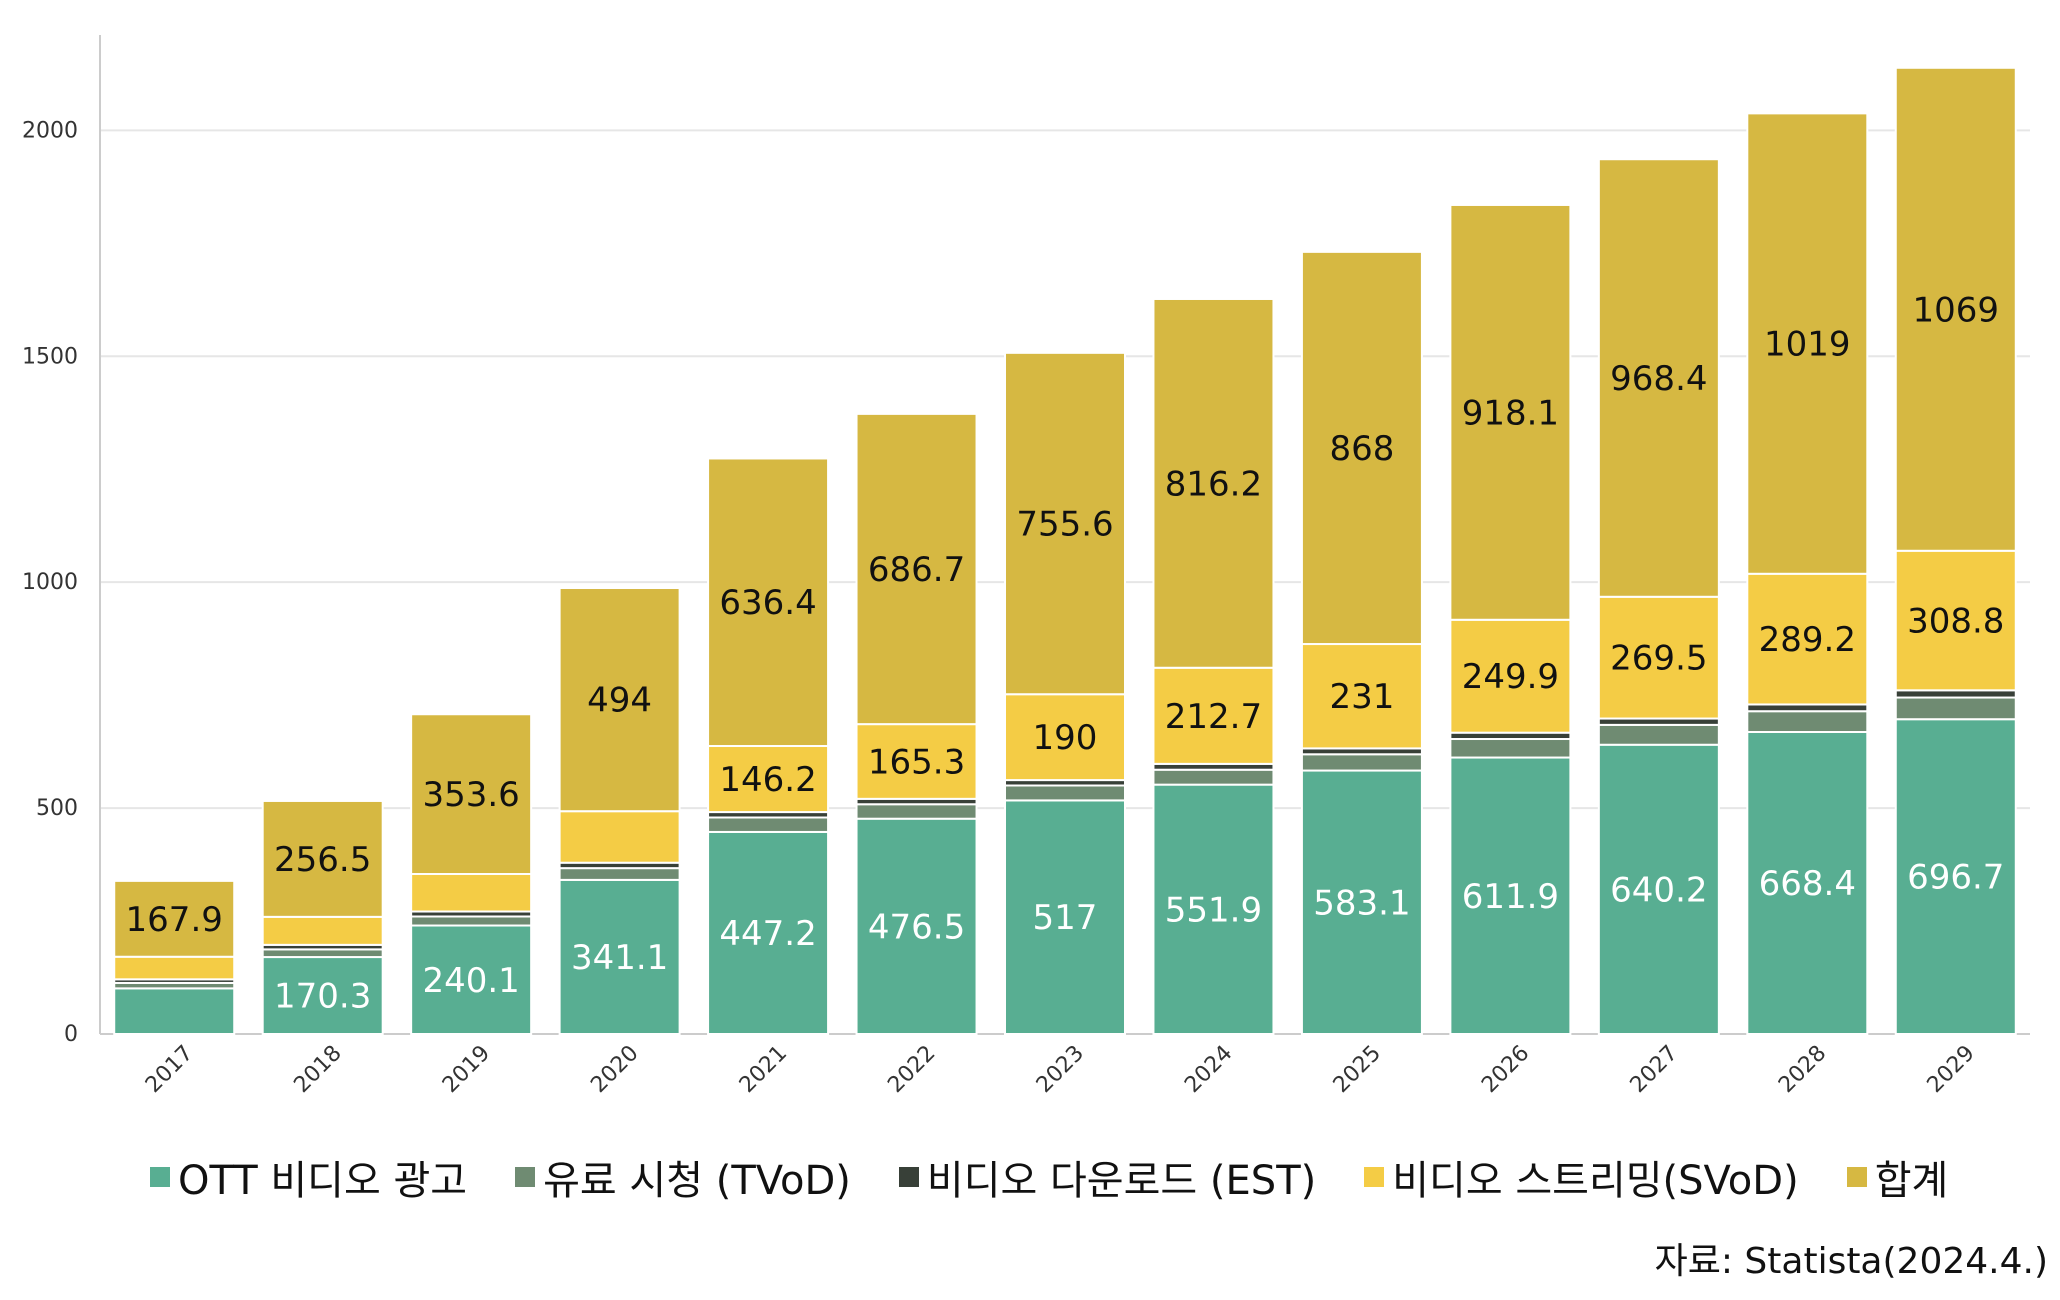 Image resolution: width=2060 pixels, height=1300 pixels. Describe the element at coordinates (50, 130) in the screenshot. I see `y-tick-label: 2000` at that location.